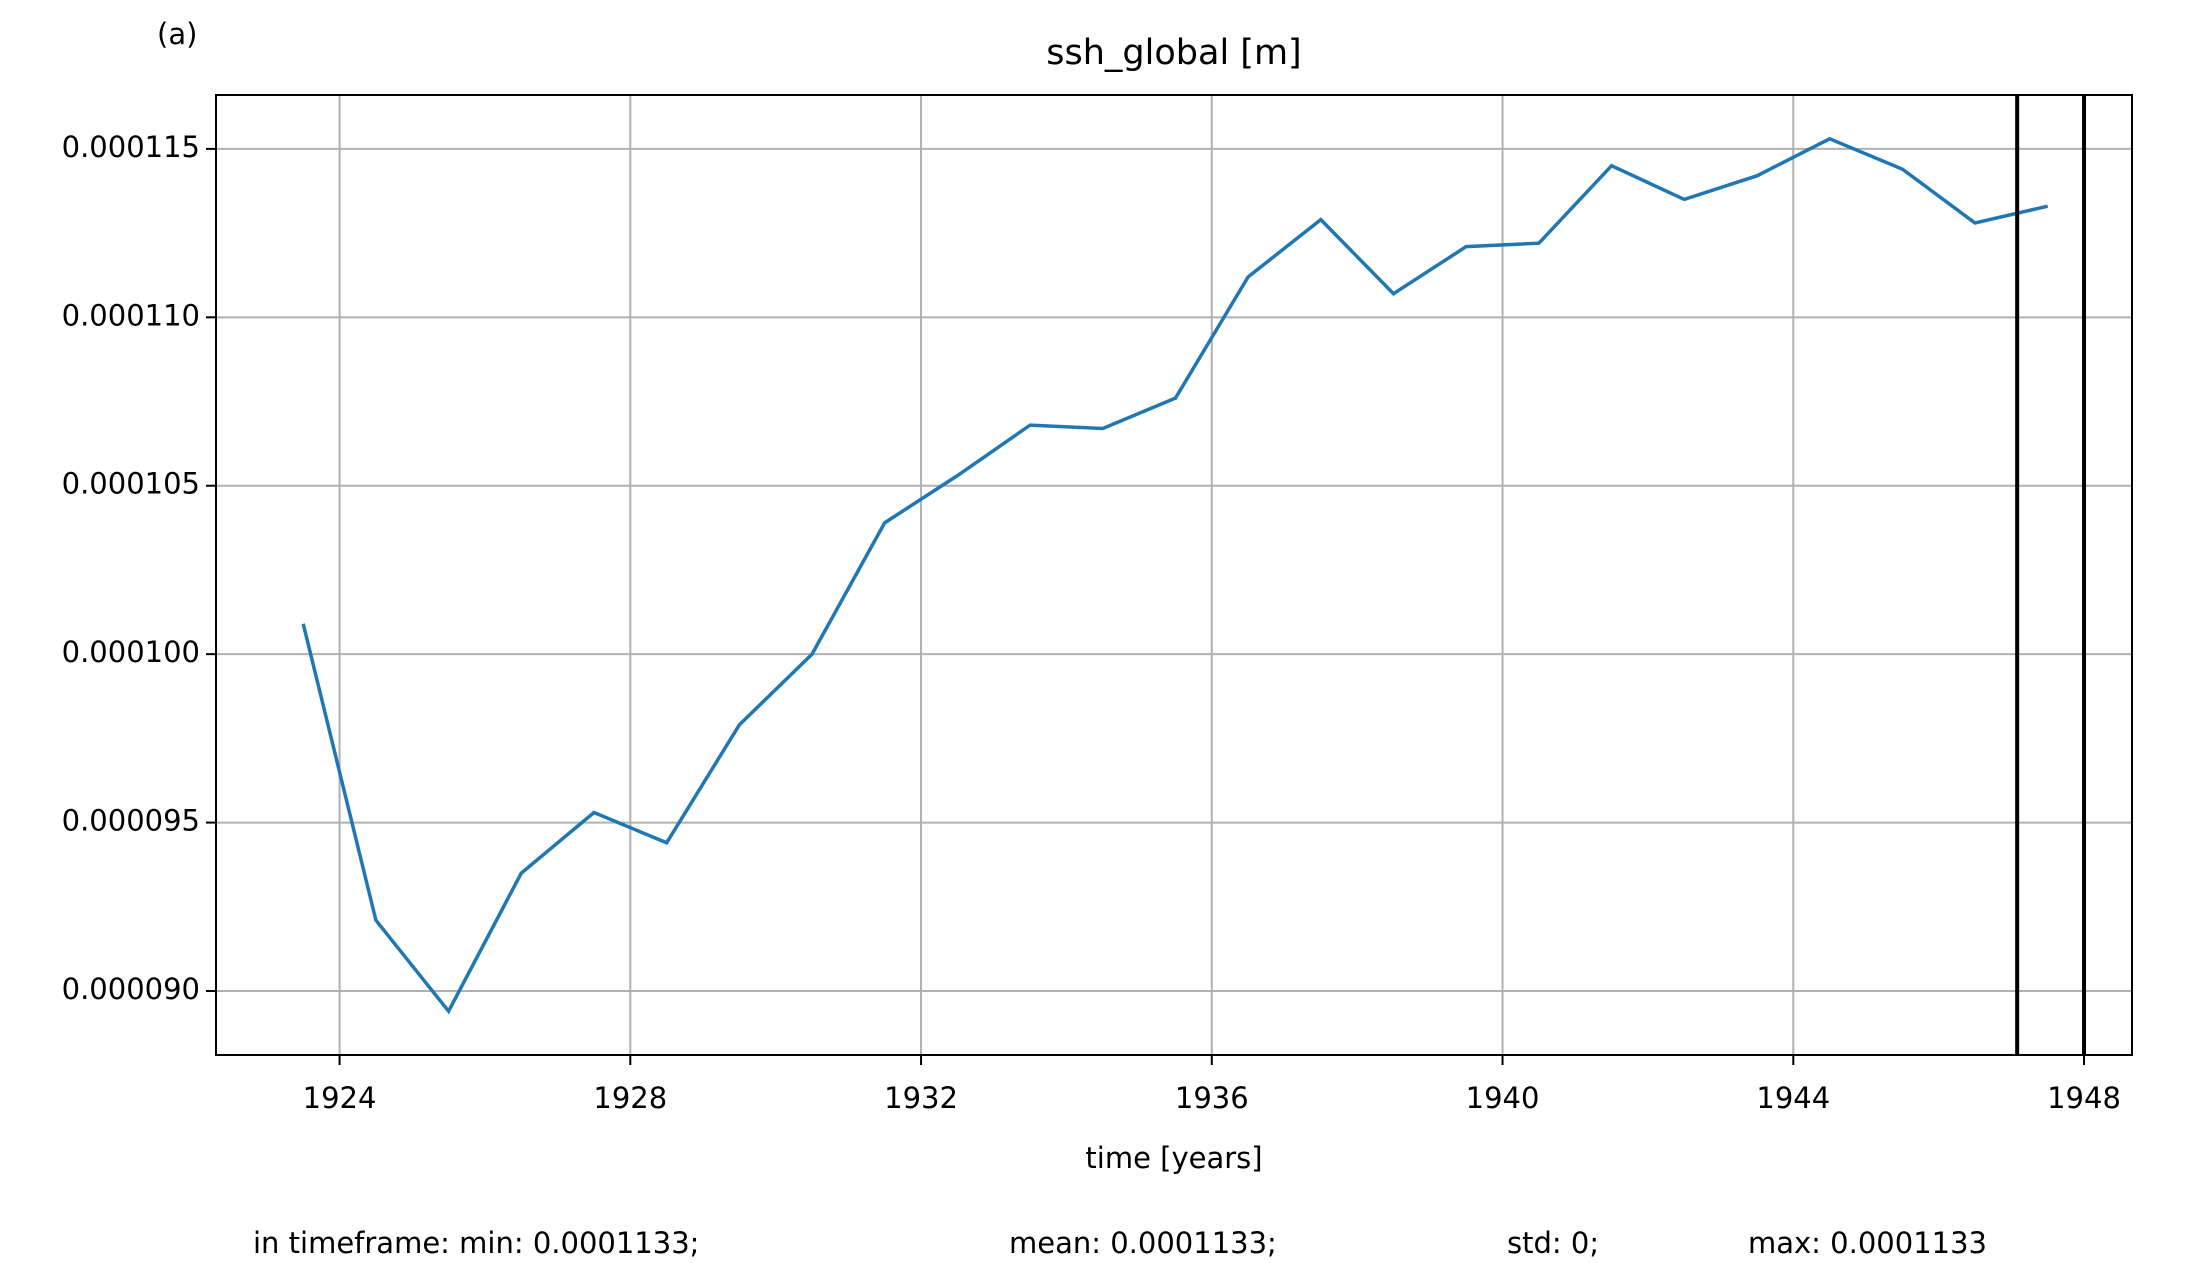 This screenshot has height=1263, width=2196. What do you see at coordinates (131, 821) in the screenshot?
I see `y-tick-label: 0.000095` at bounding box center [131, 821].